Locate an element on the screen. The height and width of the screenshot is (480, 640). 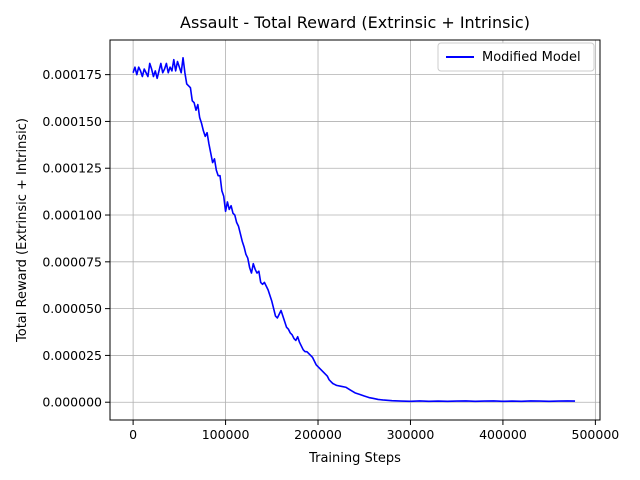
y-axis-label: Total Reward (Extrinsic + Intrinsic) is located at coordinates (22, 230).